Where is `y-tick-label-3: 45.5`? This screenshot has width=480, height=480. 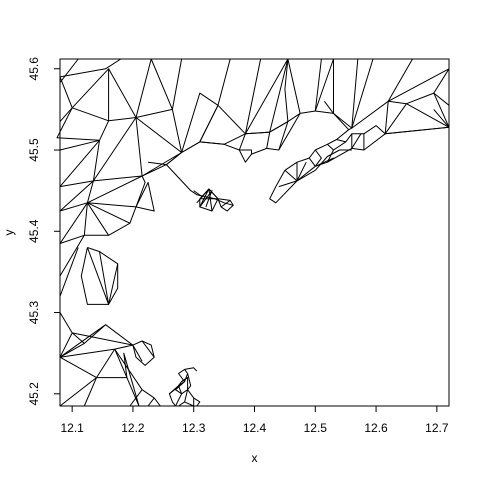
y-tick-label-3: 45.5 is located at coordinates (34, 150).